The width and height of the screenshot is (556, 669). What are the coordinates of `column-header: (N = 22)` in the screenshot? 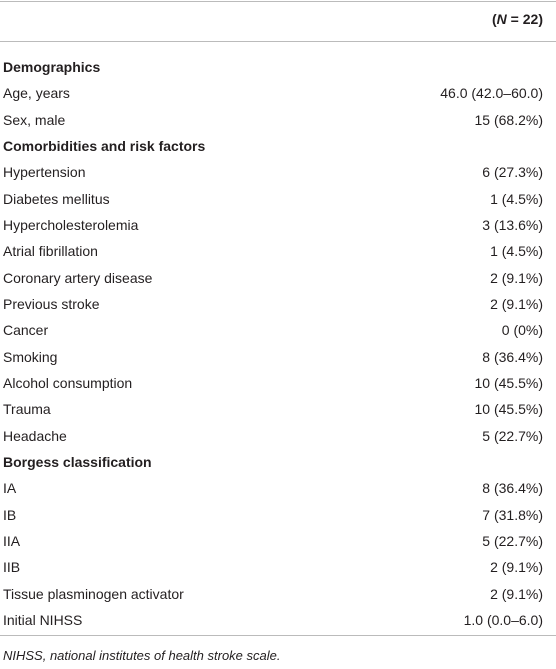 It's located at (517, 19).